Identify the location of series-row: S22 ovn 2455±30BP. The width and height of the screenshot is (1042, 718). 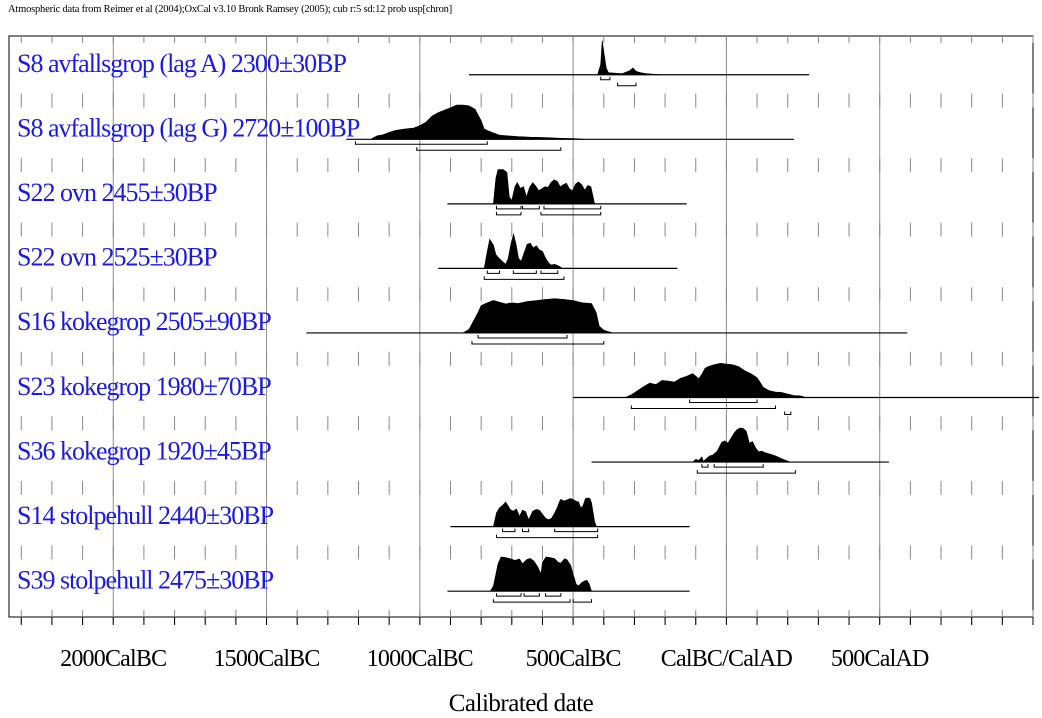
(352, 192).